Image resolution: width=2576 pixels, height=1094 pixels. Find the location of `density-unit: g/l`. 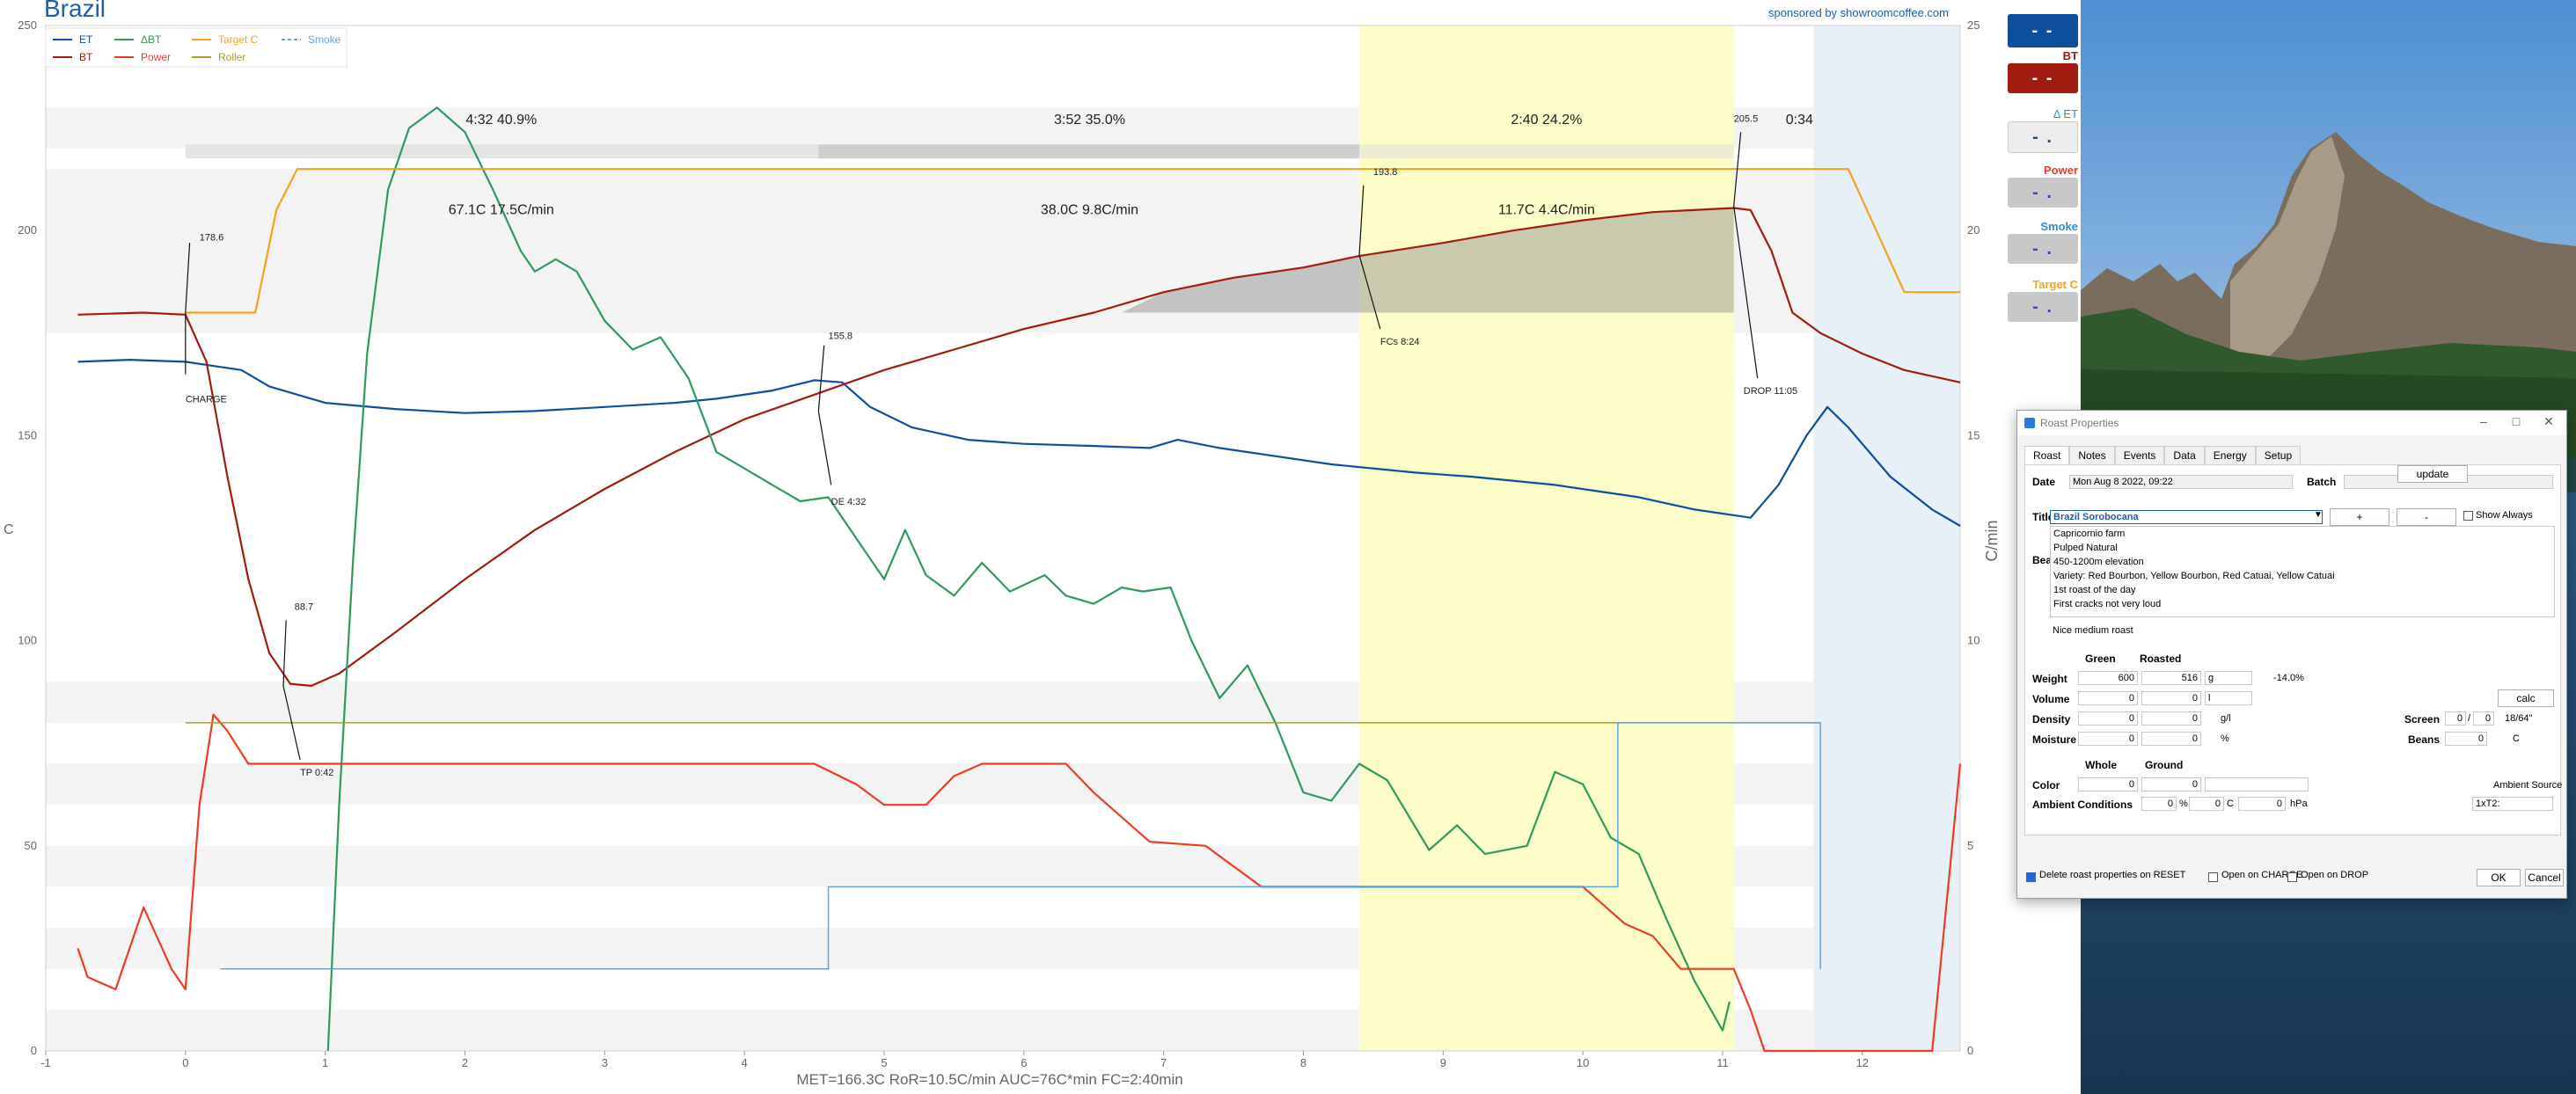

density-unit: g/l is located at coordinates (2226, 718).